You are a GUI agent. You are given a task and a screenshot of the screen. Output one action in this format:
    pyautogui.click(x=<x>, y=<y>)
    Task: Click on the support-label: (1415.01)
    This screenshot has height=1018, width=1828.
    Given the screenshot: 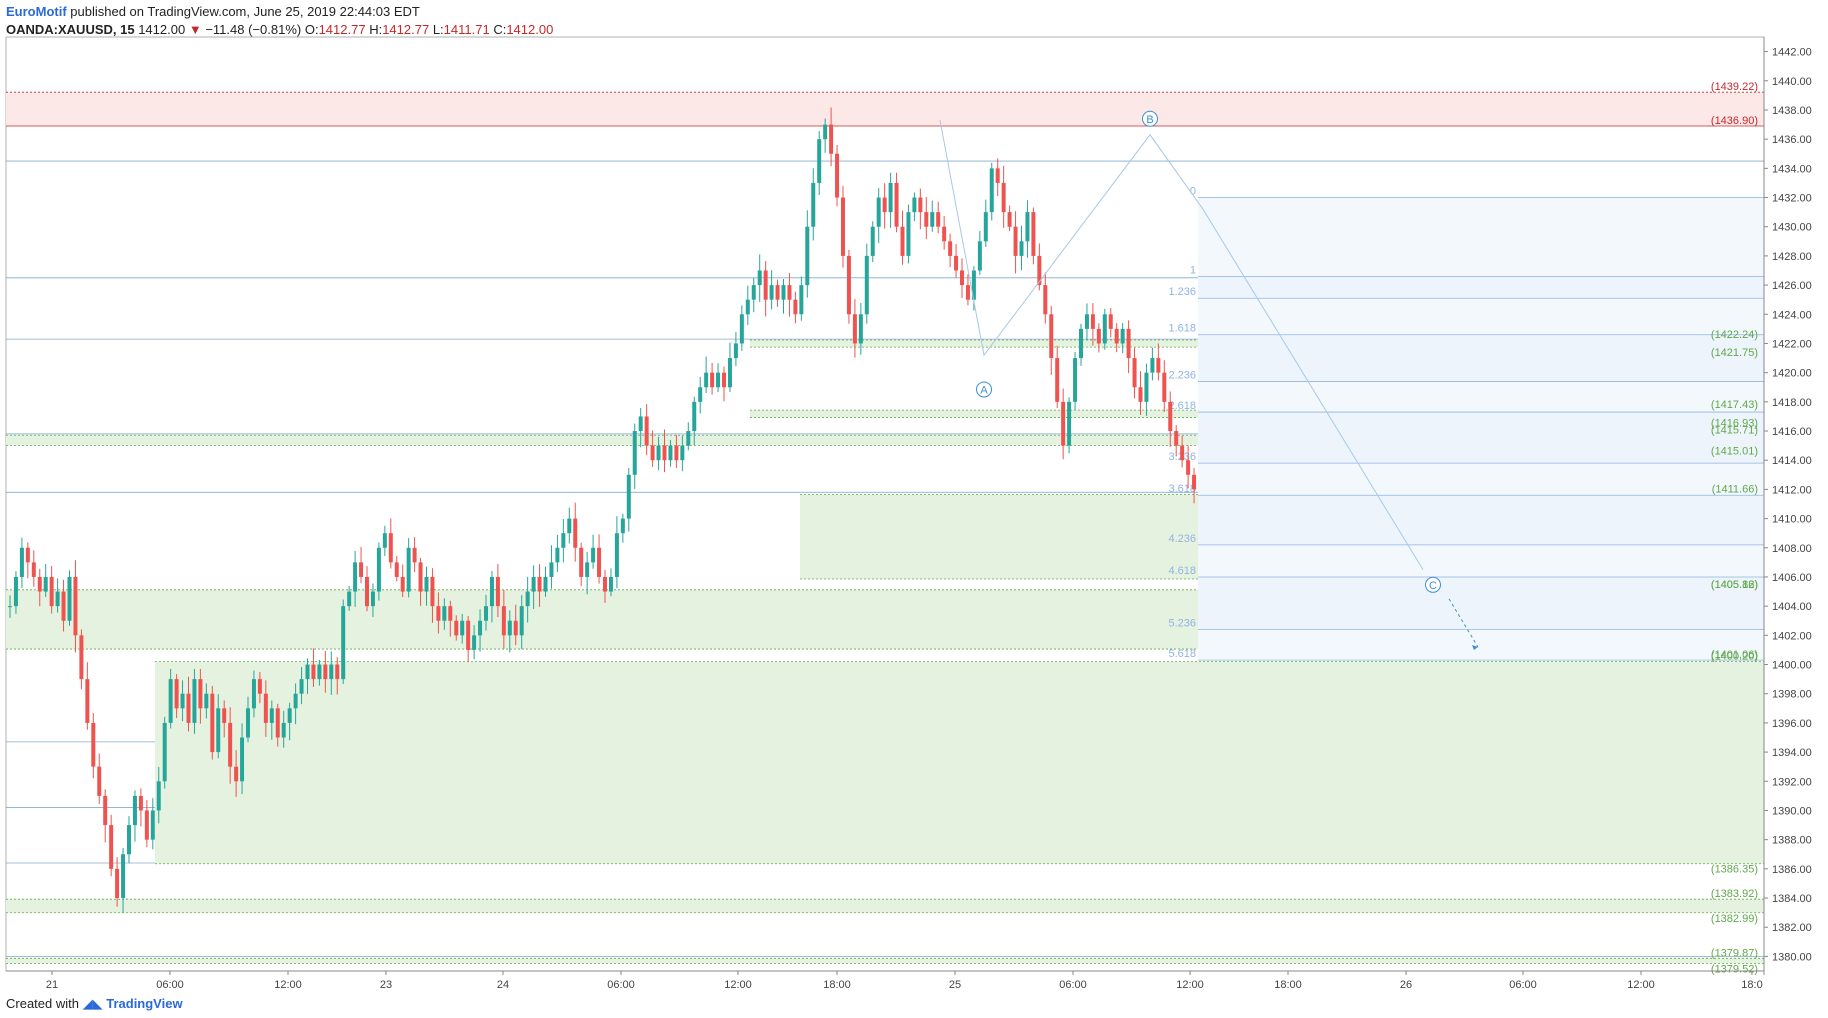 What is the action you would take?
    pyautogui.click(x=1734, y=451)
    